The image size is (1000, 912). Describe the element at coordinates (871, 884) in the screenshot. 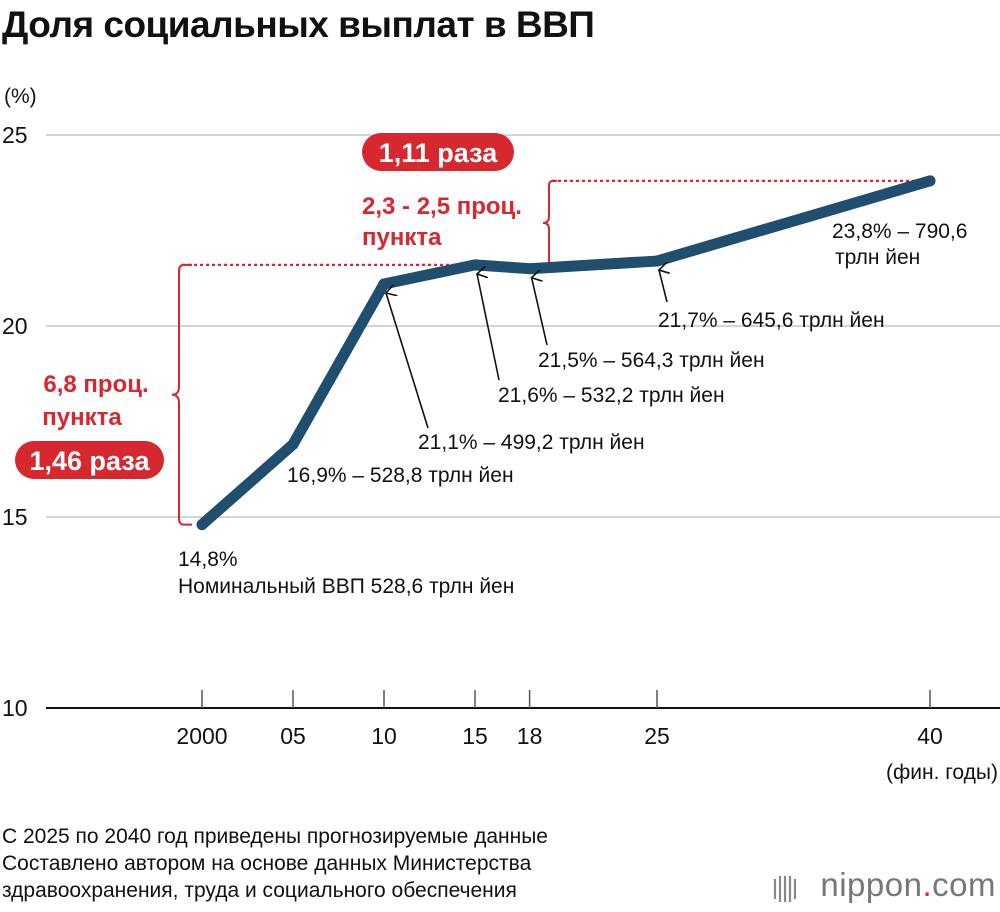

I see `logo-text: nippon` at that location.